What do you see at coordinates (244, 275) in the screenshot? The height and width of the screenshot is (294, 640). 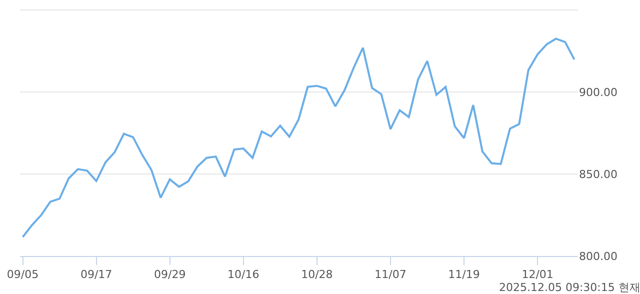 I see `x-tick-label: 10/16` at bounding box center [244, 275].